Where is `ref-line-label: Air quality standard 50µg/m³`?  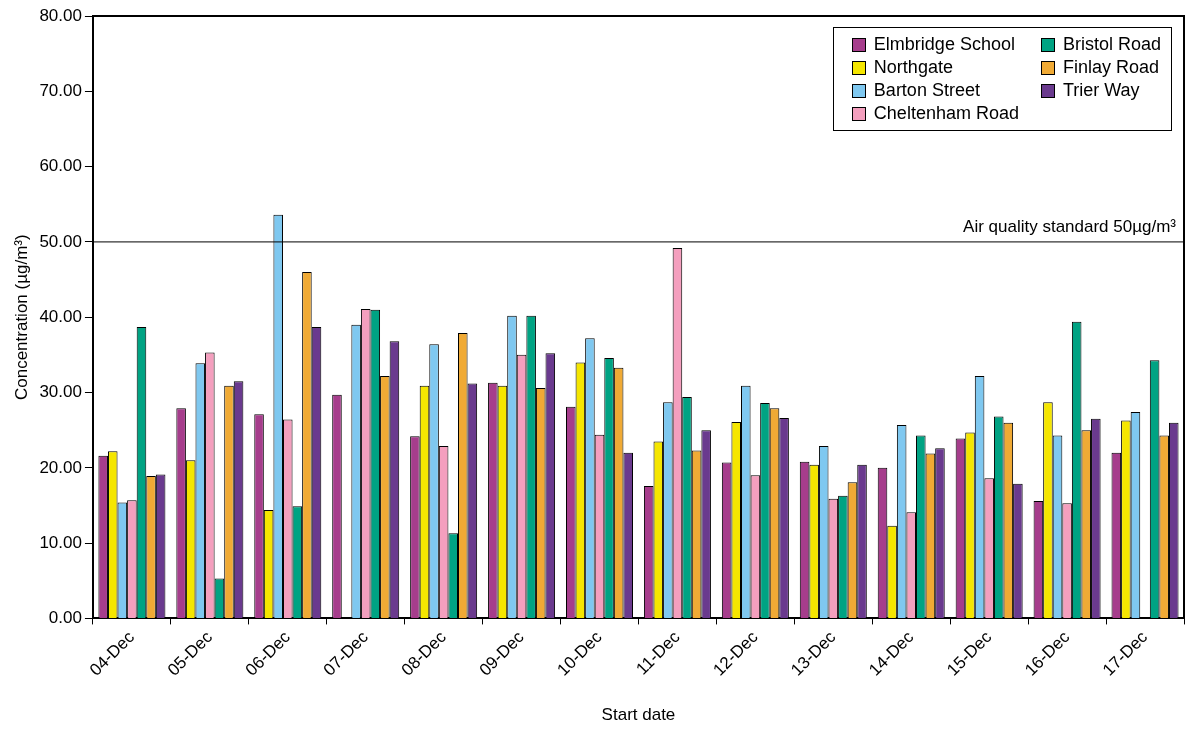 ref-line-label: Air quality standard 50µg/m³ is located at coordinates (1070, 227).